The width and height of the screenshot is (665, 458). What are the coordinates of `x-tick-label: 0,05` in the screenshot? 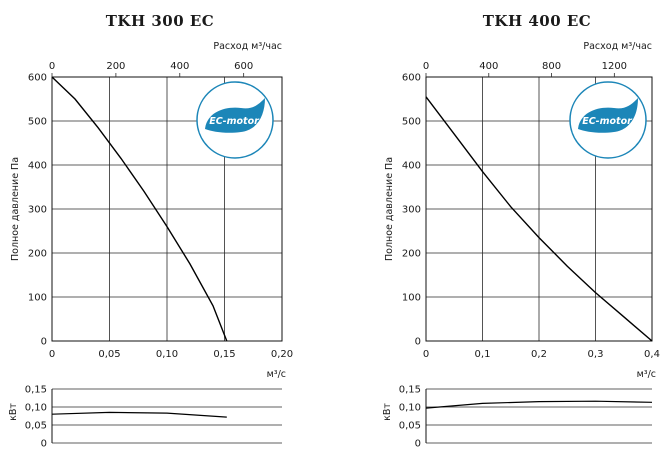 It's located at (109, 354).